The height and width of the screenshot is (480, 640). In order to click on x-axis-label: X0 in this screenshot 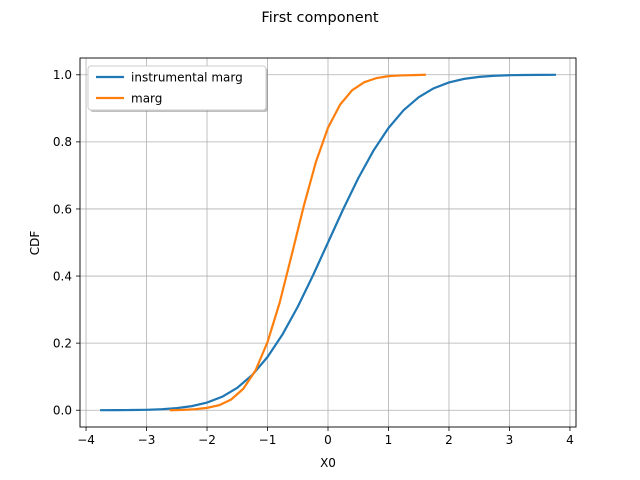, I will do `click(328, 463)`.